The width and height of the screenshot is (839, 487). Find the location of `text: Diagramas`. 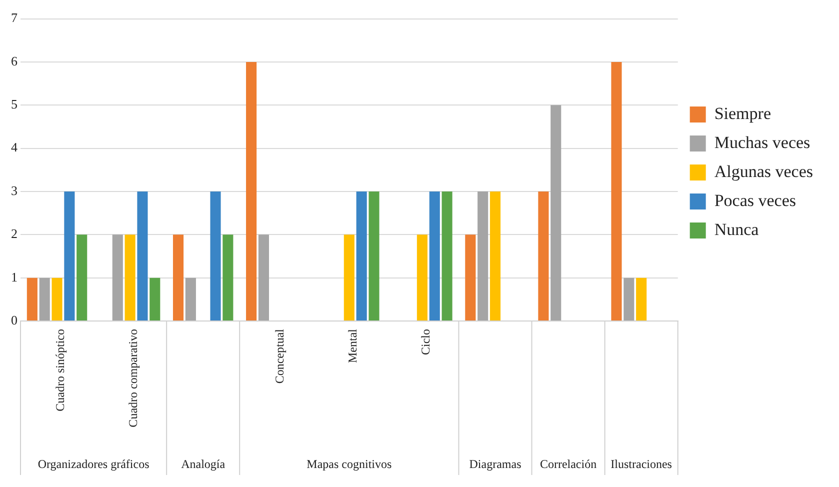

text: Diagramas is located at coordinates (495, 464).